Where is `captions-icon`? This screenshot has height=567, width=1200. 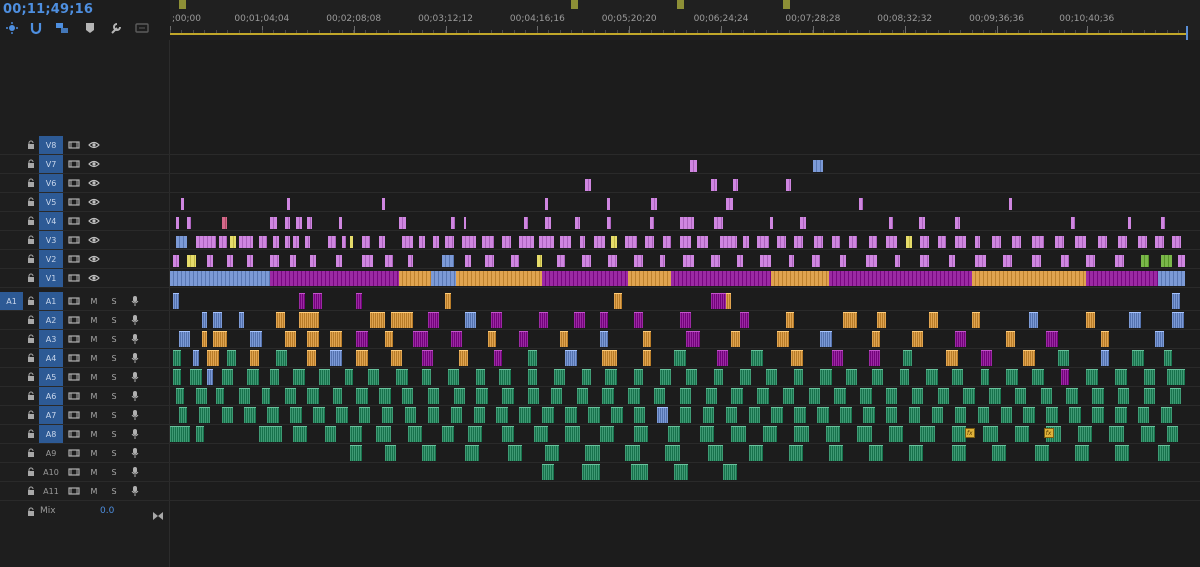 captions-icon is located at coordinates (142, 28).